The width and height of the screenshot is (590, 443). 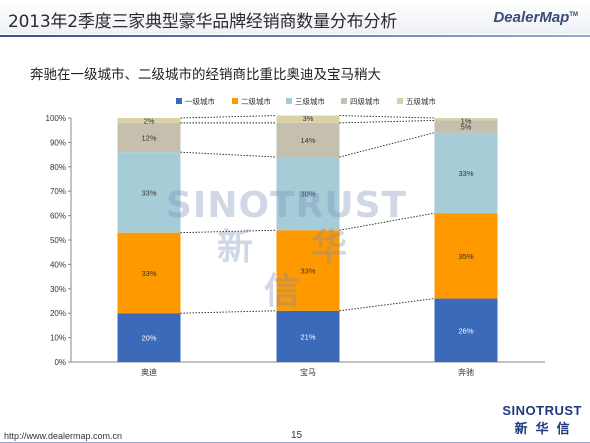 I want to click on brand-cn: 新华信, so click(x=546, y=428).